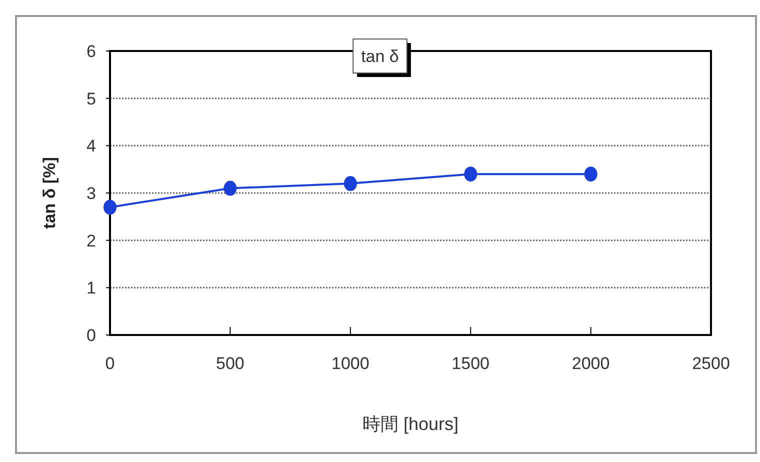 The image size is (760, 462). Describe the element at coordinates (91, 288) in the screenshot. I see `y-tick-label: 1` at that location.